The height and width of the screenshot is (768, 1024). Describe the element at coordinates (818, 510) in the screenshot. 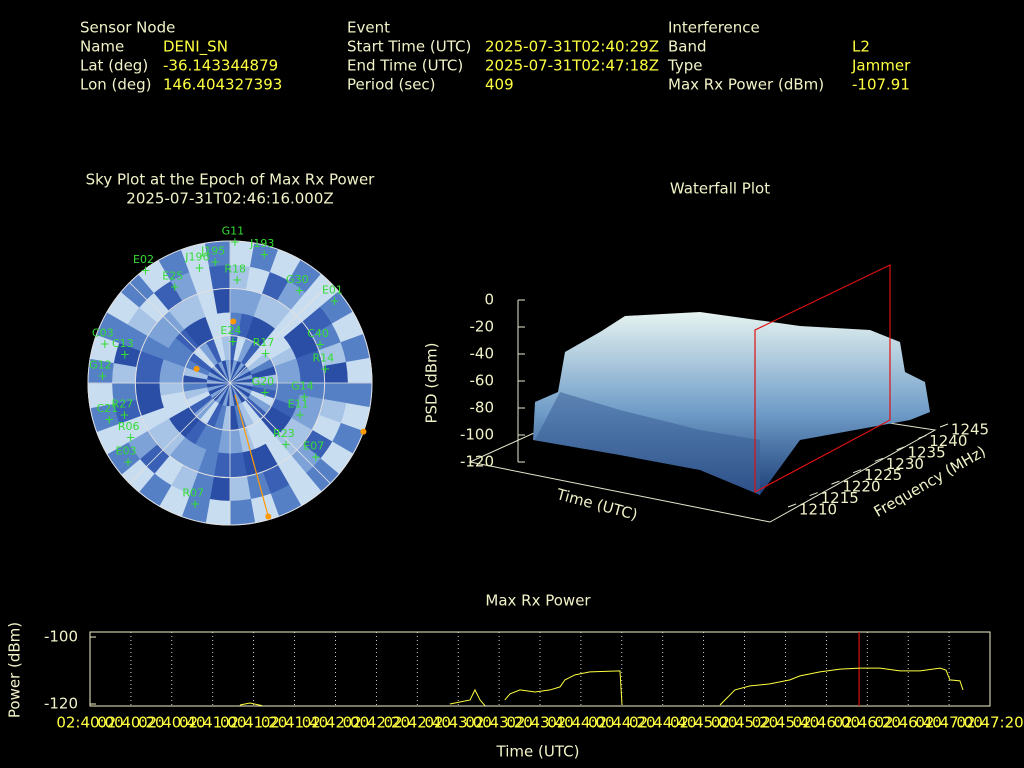

I see `y-tick-label: 1210` at that location.